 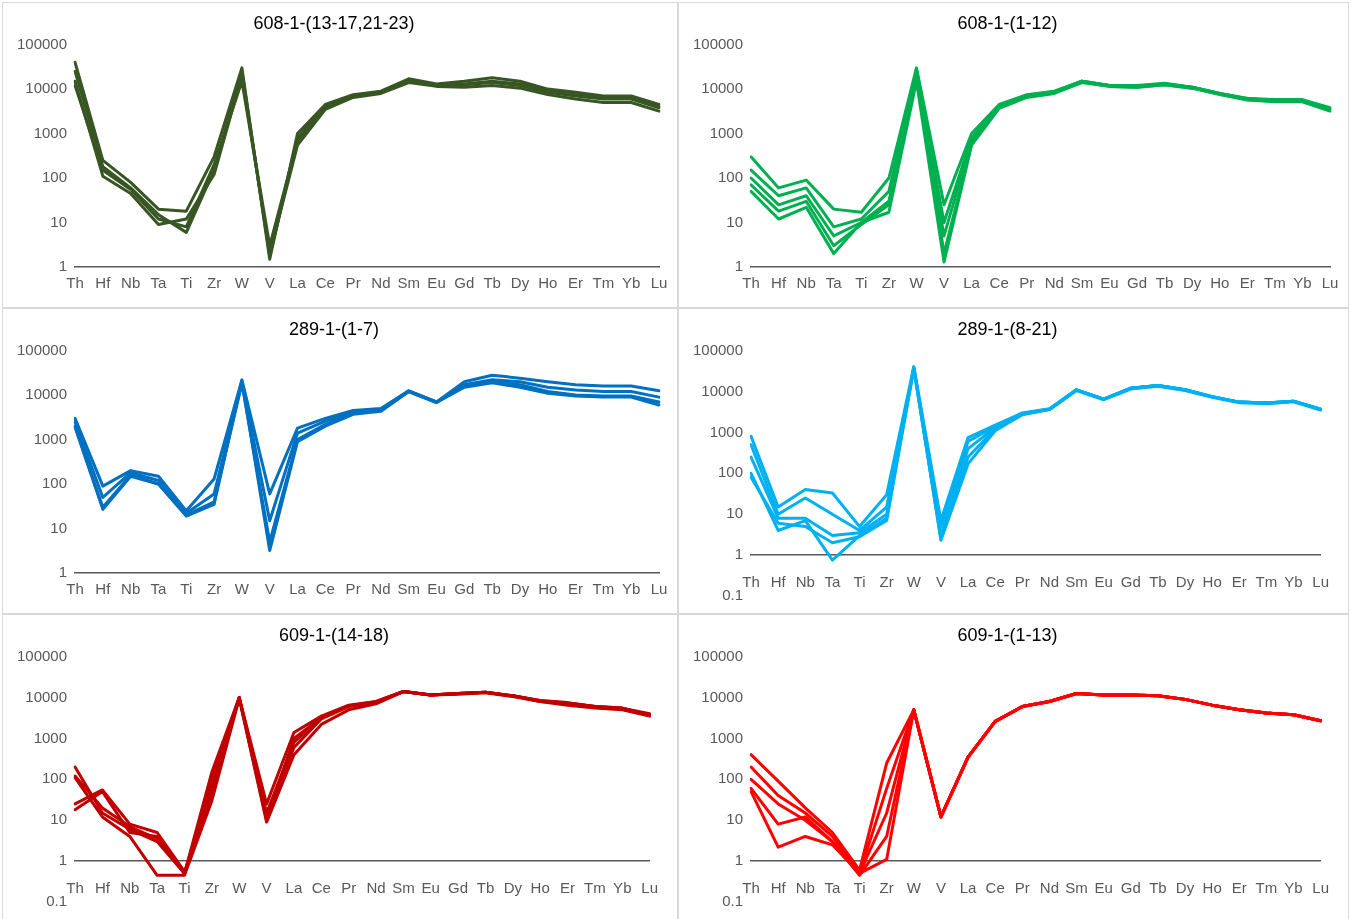 I want to click on chart-title: 289-1-(1-7), so click(x=334, y=328).